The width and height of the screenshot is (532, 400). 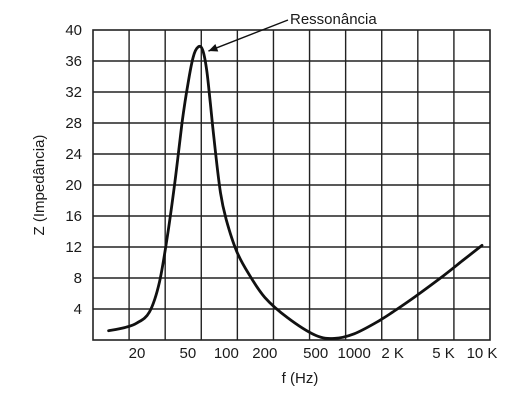 I want to click on x-tick-label: 100, so click(x=226, y=353).